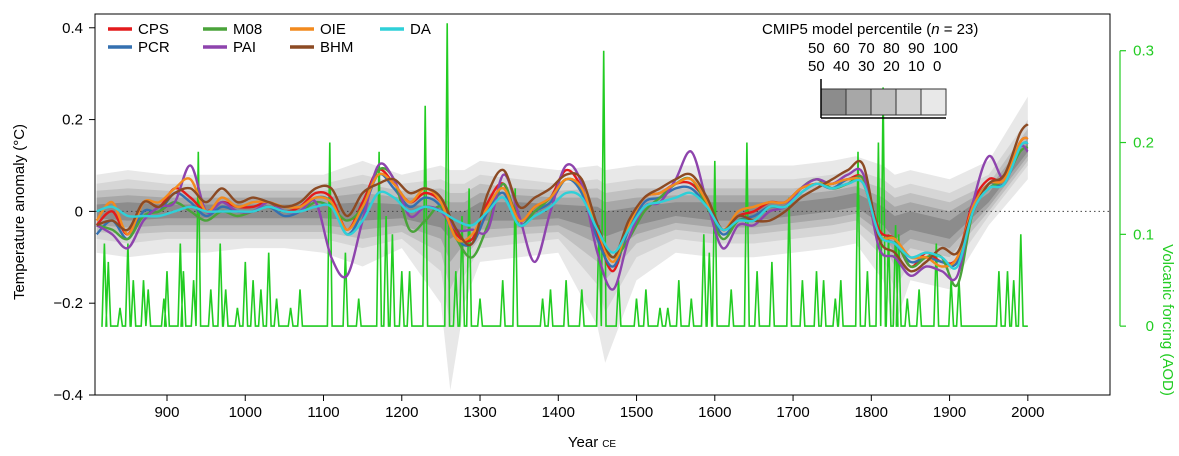  I want to click on y2-tick-label: 0.3, so click(1143, 51).